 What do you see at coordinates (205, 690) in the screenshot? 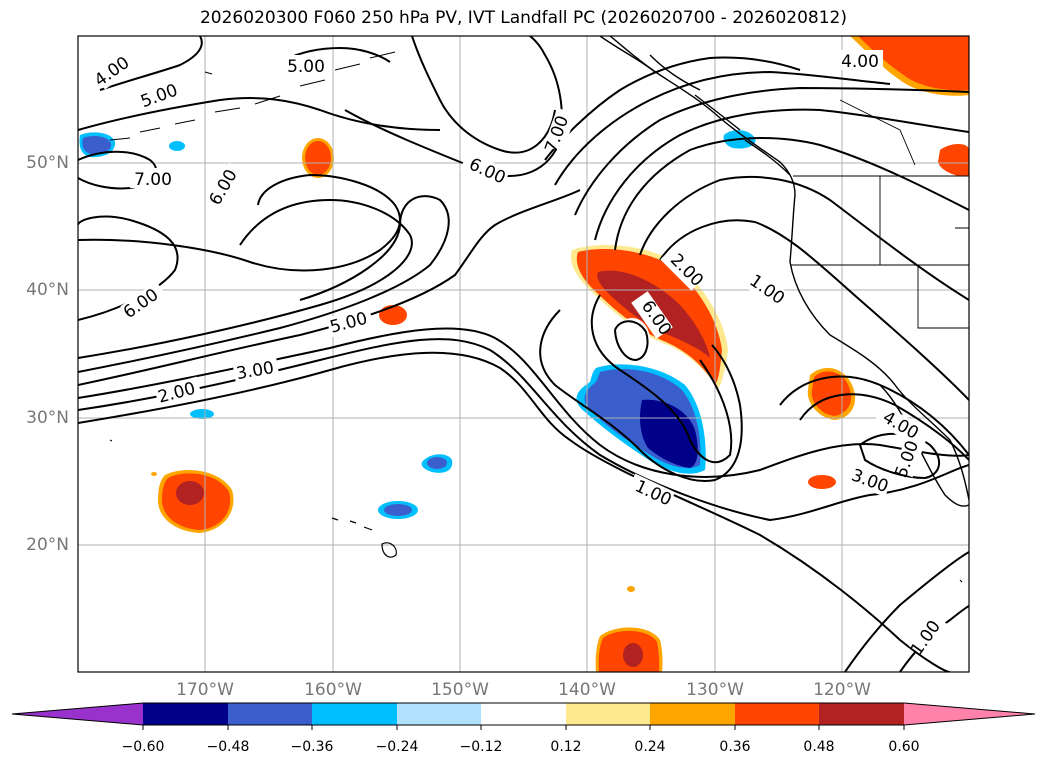
I see `lon-label: 170°W` at bounding box center [205, 690].